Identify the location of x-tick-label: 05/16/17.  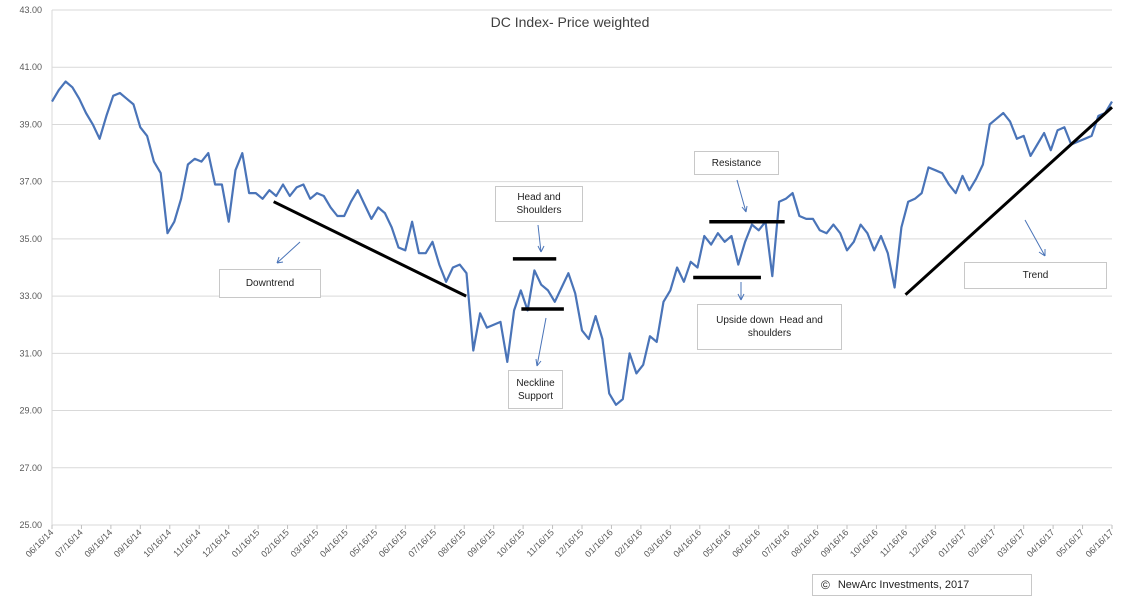
(1070, 543).